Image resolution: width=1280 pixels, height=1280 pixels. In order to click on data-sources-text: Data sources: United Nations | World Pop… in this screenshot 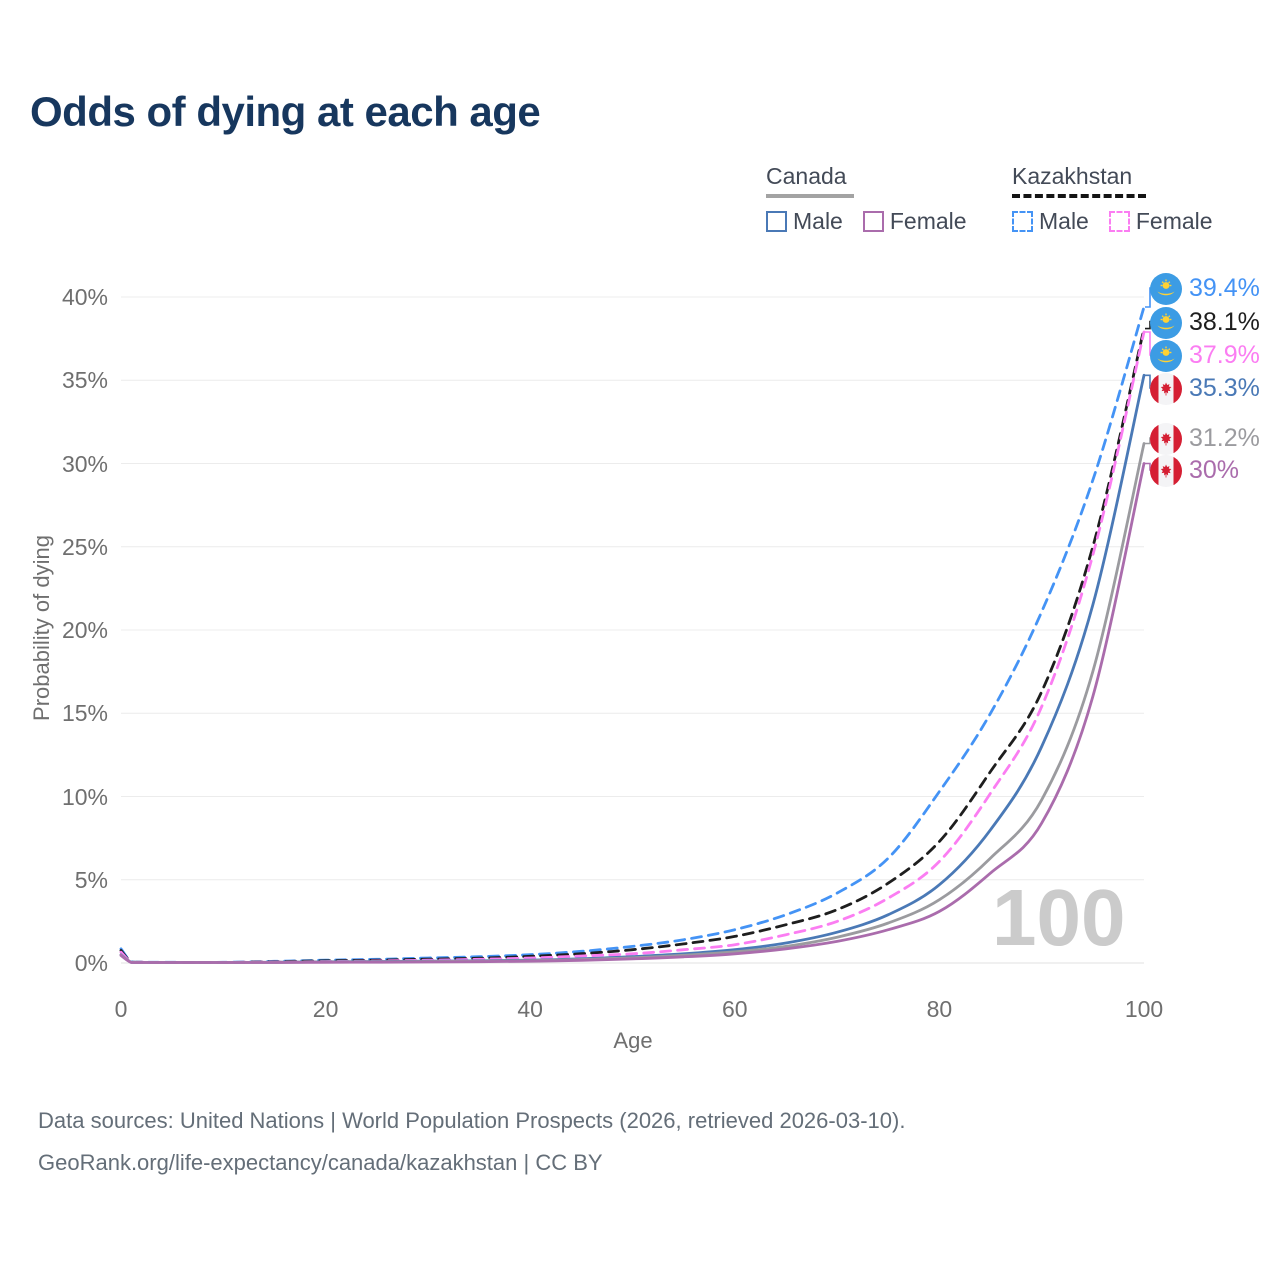, I will do `click(472, 1120)`.